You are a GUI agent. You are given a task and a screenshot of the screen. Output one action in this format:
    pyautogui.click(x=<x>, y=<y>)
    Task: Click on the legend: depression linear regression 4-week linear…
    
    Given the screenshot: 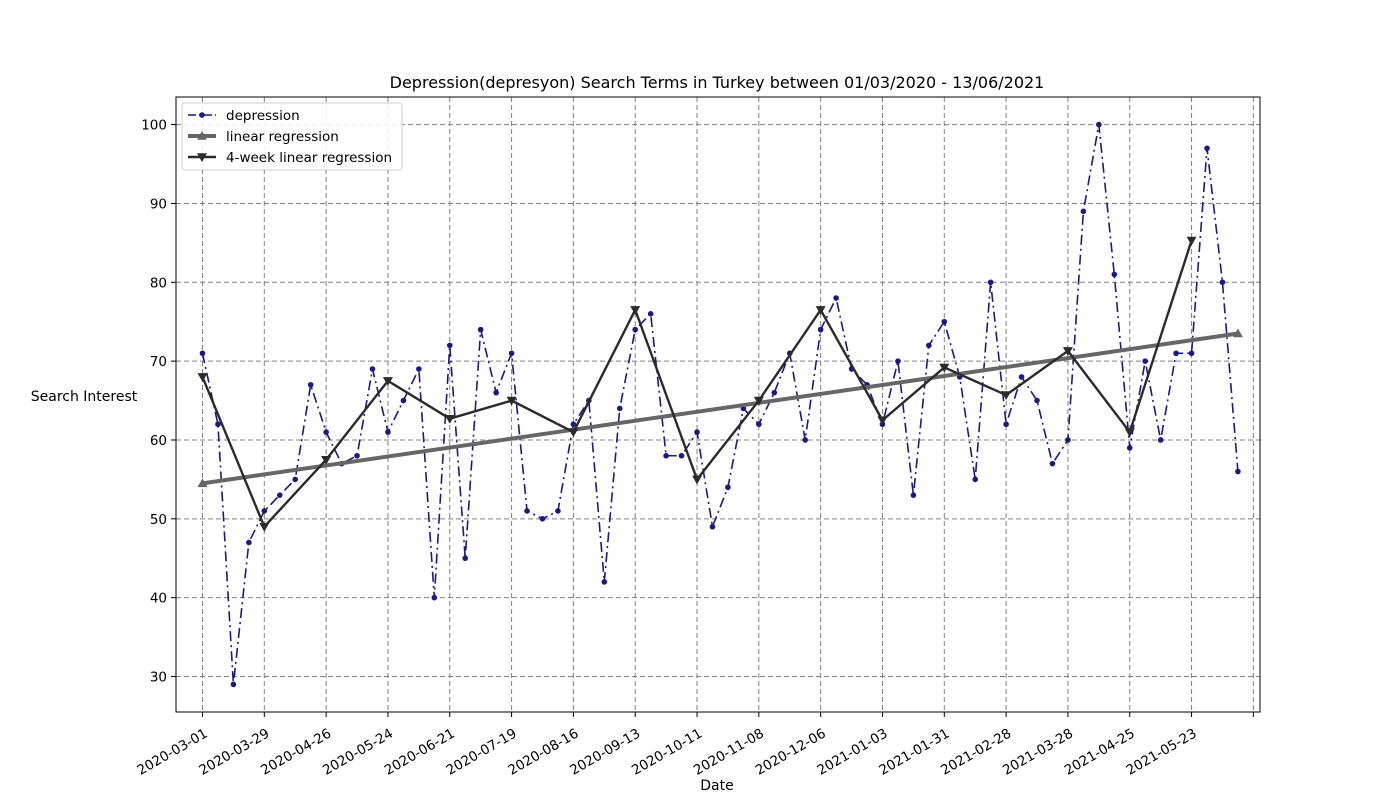 What is the action you would take?
    pyautogui.click(x=292, y=136)
    